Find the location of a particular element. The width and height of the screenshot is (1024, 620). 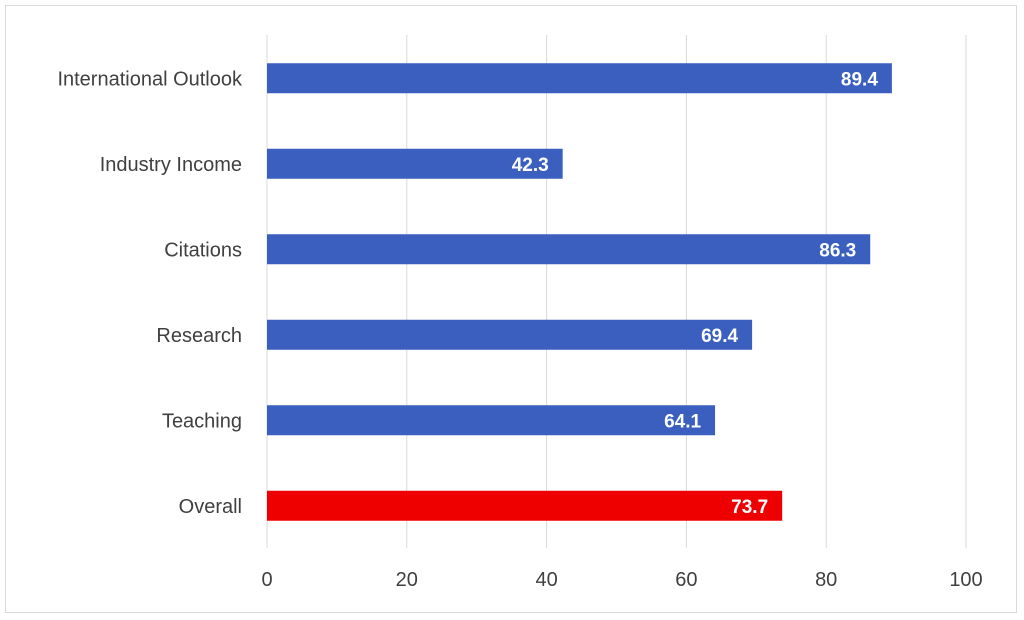

category-label-citations: Citations is located at coordinates (203, 250).